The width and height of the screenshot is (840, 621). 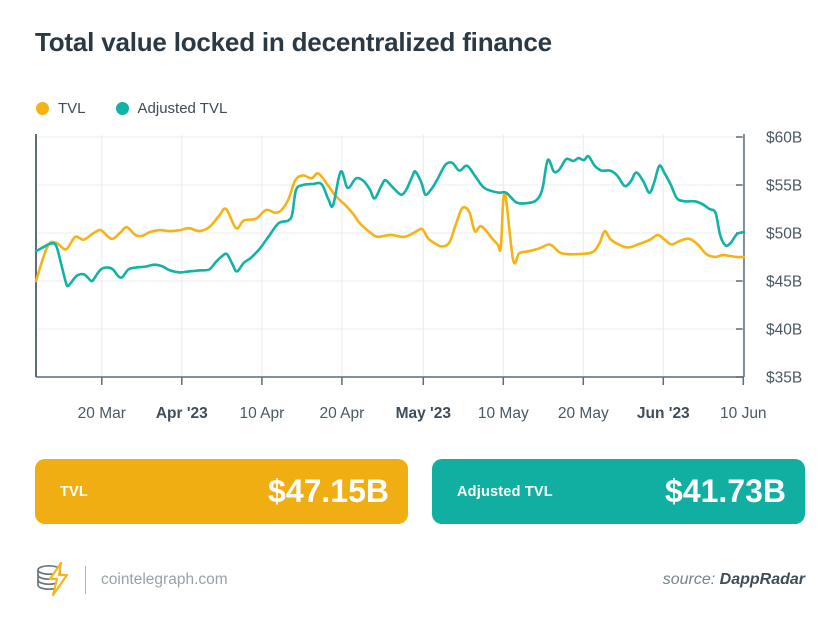 What do you see at coordinates (784, 138) in the screenshot?
I see `y-axis-label: $60B` at bounding box center [784, 138].